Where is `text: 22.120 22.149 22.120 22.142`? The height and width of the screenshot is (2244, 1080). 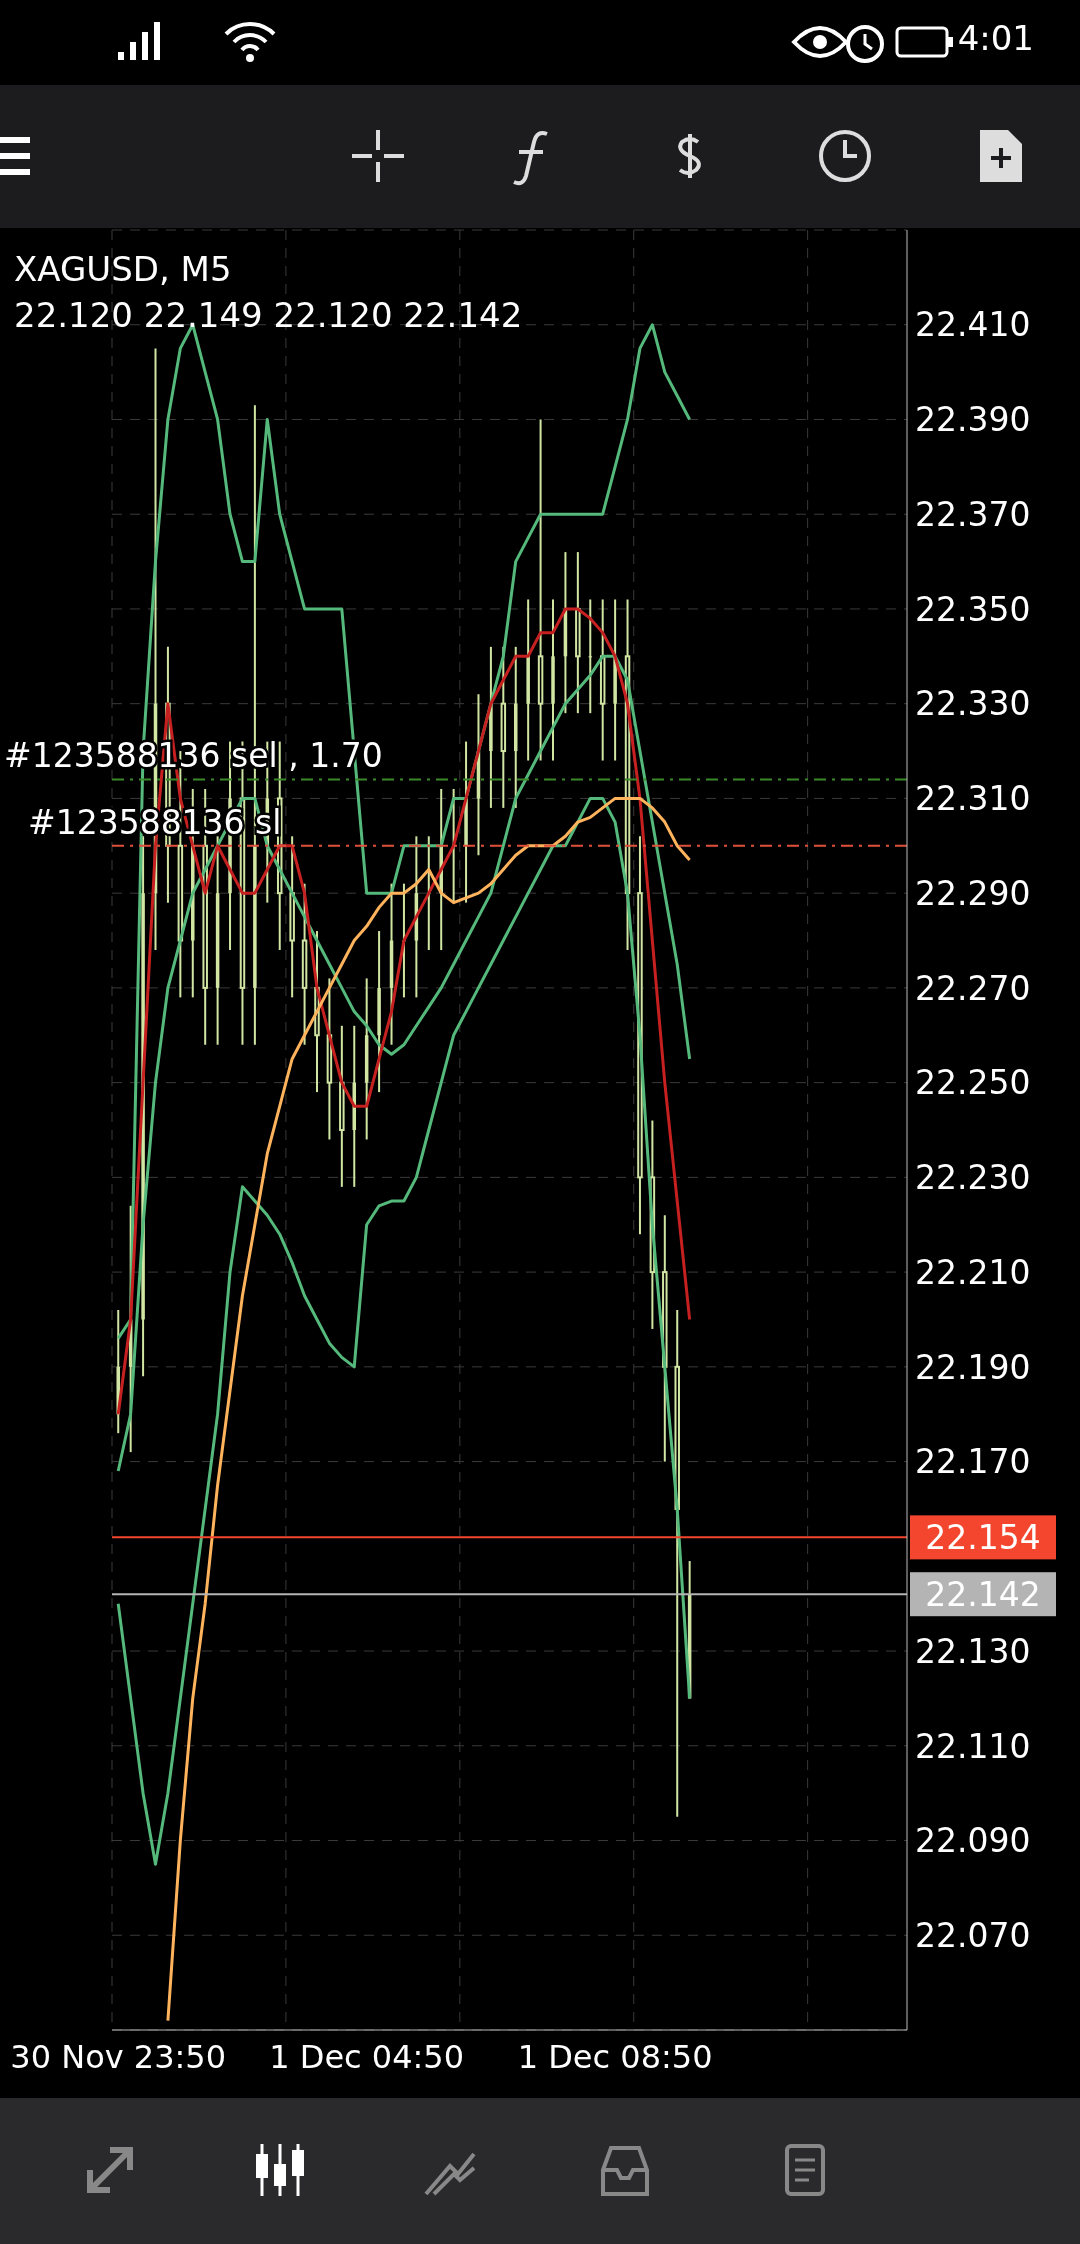 text: 22.120 22.149 22.120 22.142 is located at coordinates (268, 315).